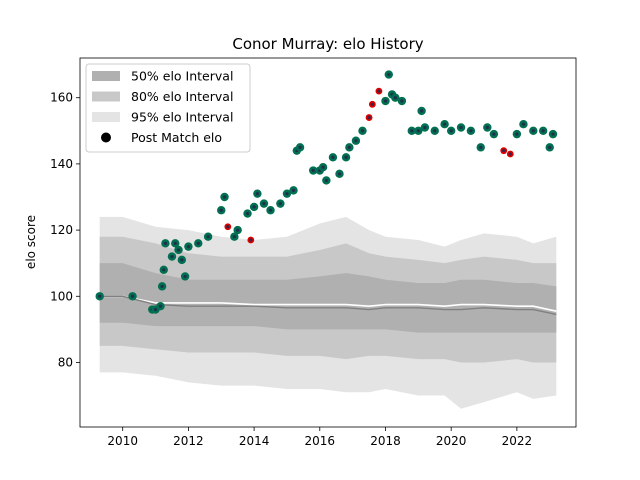 This screenshot has width=640, height=480. What do you see at coordinates (517, 441) in the screenshot?
I see `x-tick-label: 2022` at bounding box center [517, 441].